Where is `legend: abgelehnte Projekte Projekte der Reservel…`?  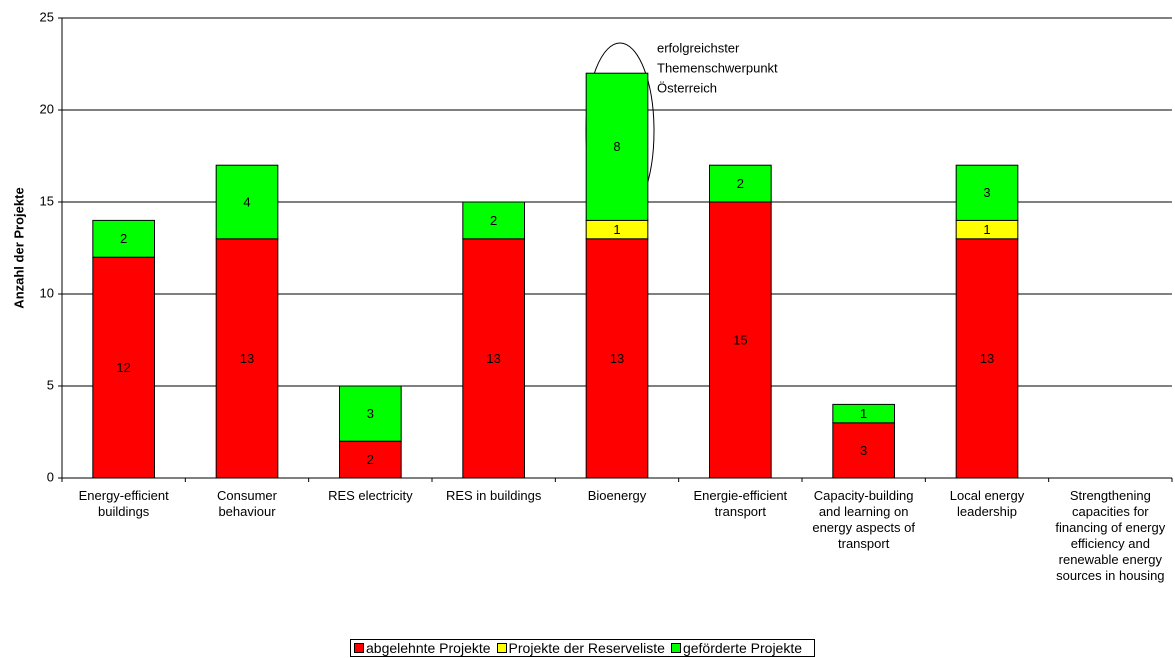
legend: abgelehnte Projekte Projekte der Reservel… is located at coordinates (583, 648).